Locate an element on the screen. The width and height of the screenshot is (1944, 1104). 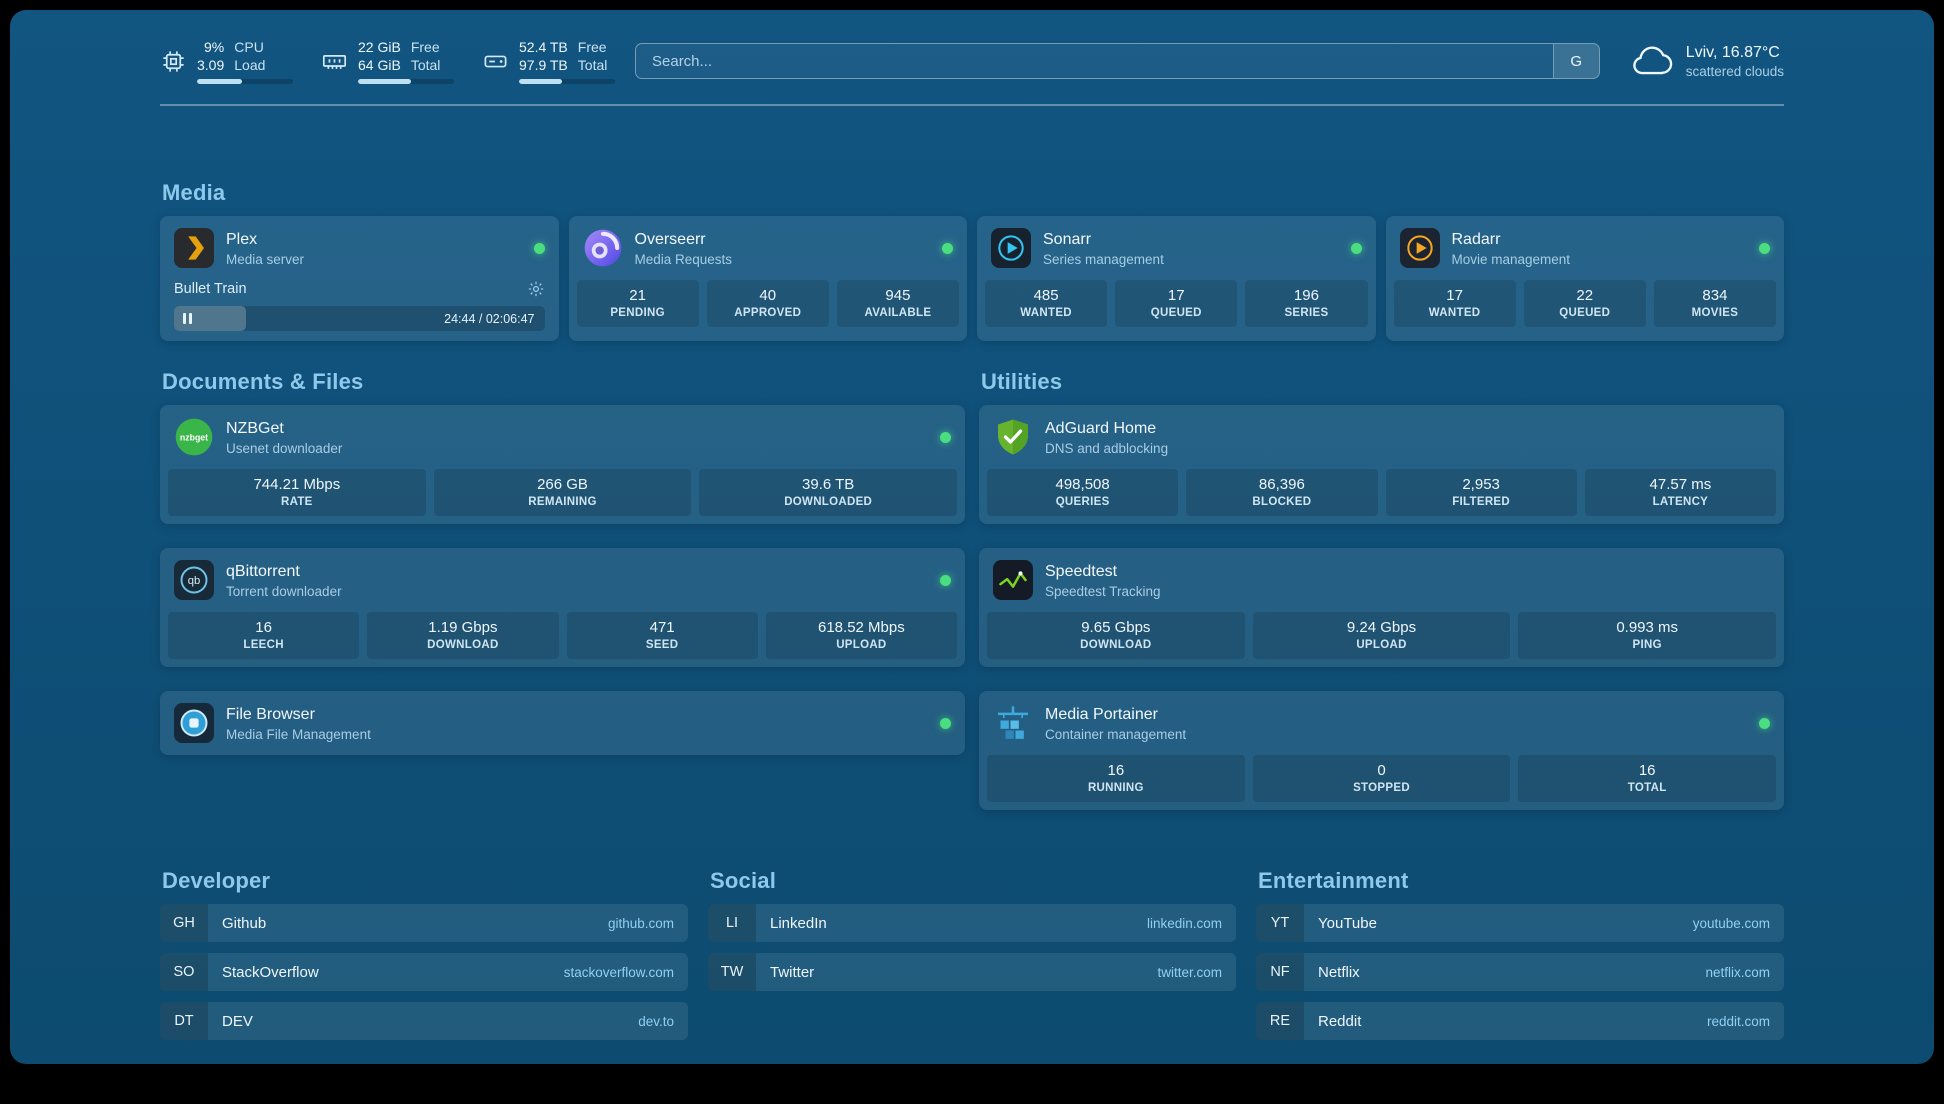
stat-remaining: 266 GB REMAINING is located at coordinates (562, 492).